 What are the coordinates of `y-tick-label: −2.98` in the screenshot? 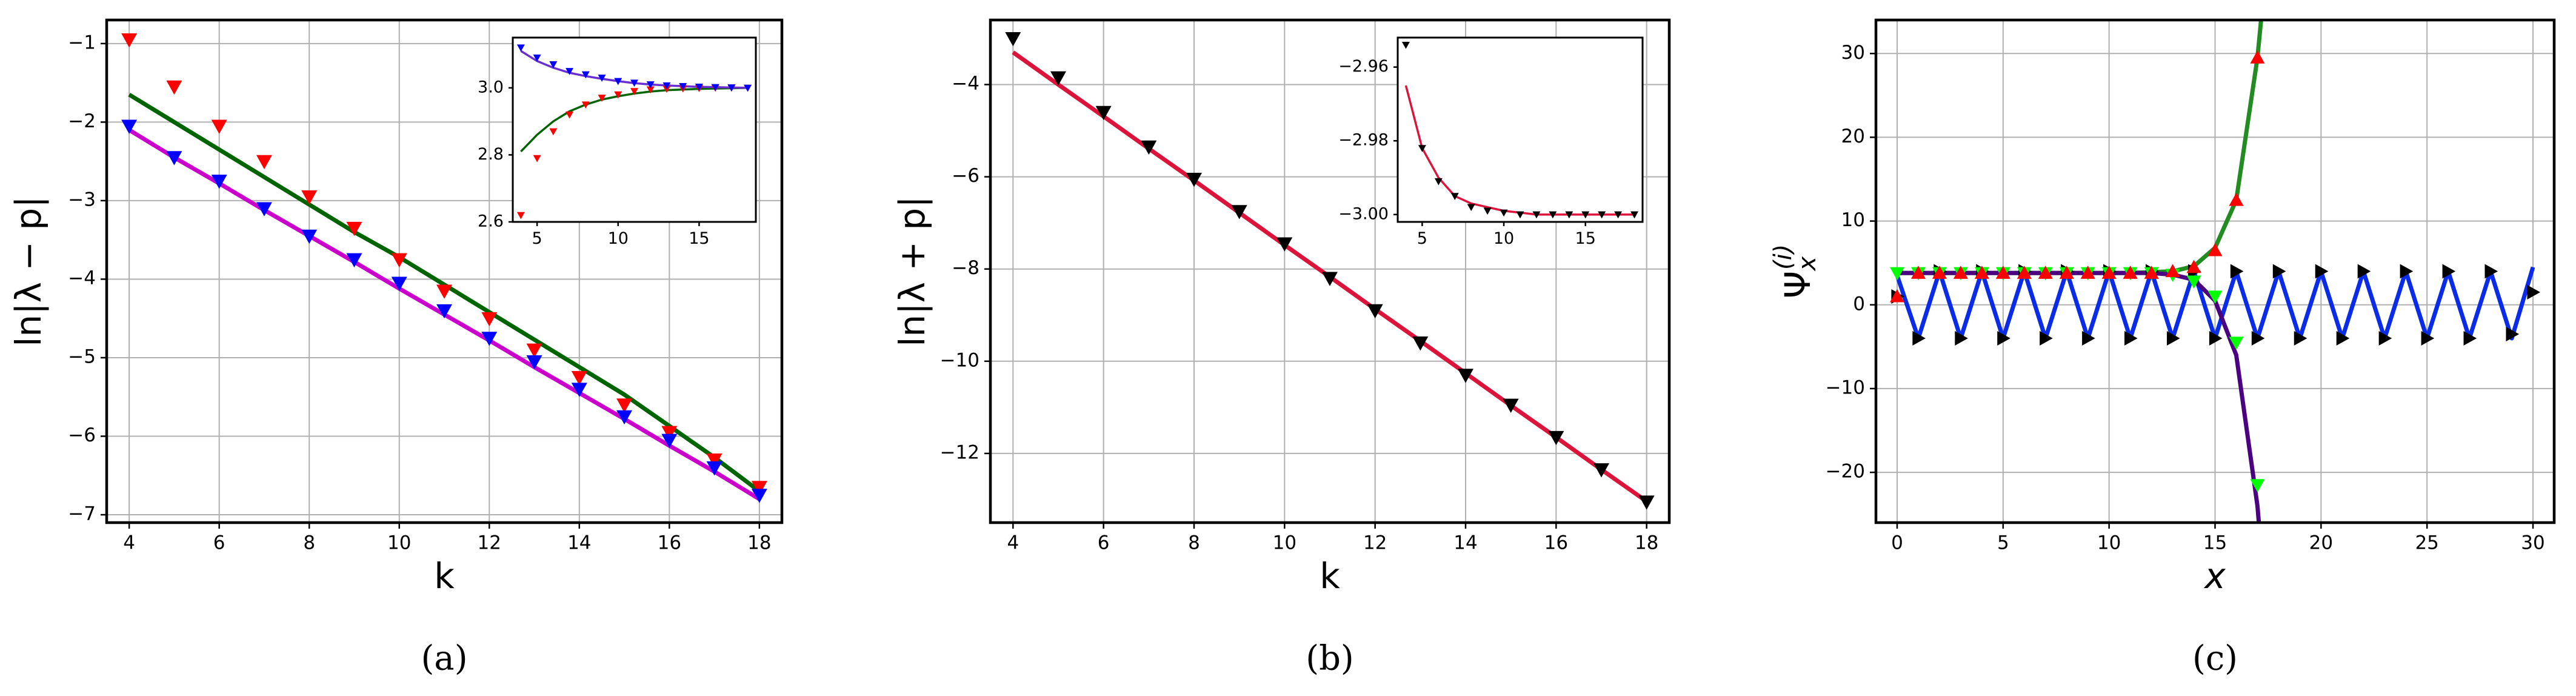 It's located at (1363, 140).